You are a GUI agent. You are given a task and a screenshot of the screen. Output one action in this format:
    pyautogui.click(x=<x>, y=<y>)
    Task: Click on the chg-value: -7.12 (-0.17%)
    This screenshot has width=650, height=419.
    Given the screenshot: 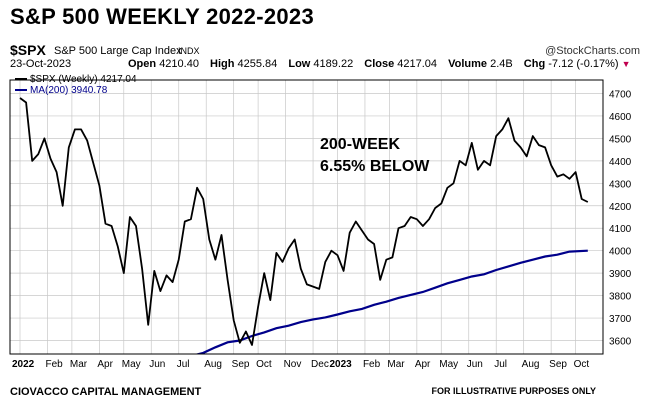 What is the action you would take?
    pyautogui.click(x=583, y=64)
    